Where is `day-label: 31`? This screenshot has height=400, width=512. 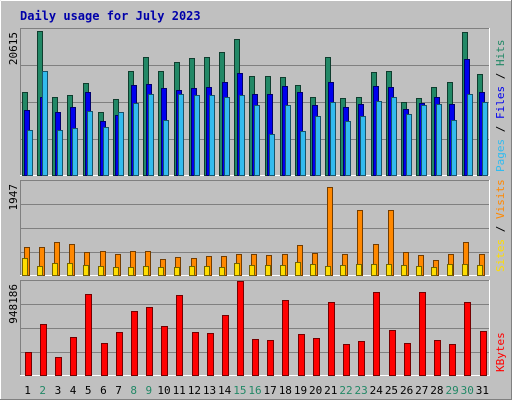 day-label: 31 is located at coordinates (482, 390).